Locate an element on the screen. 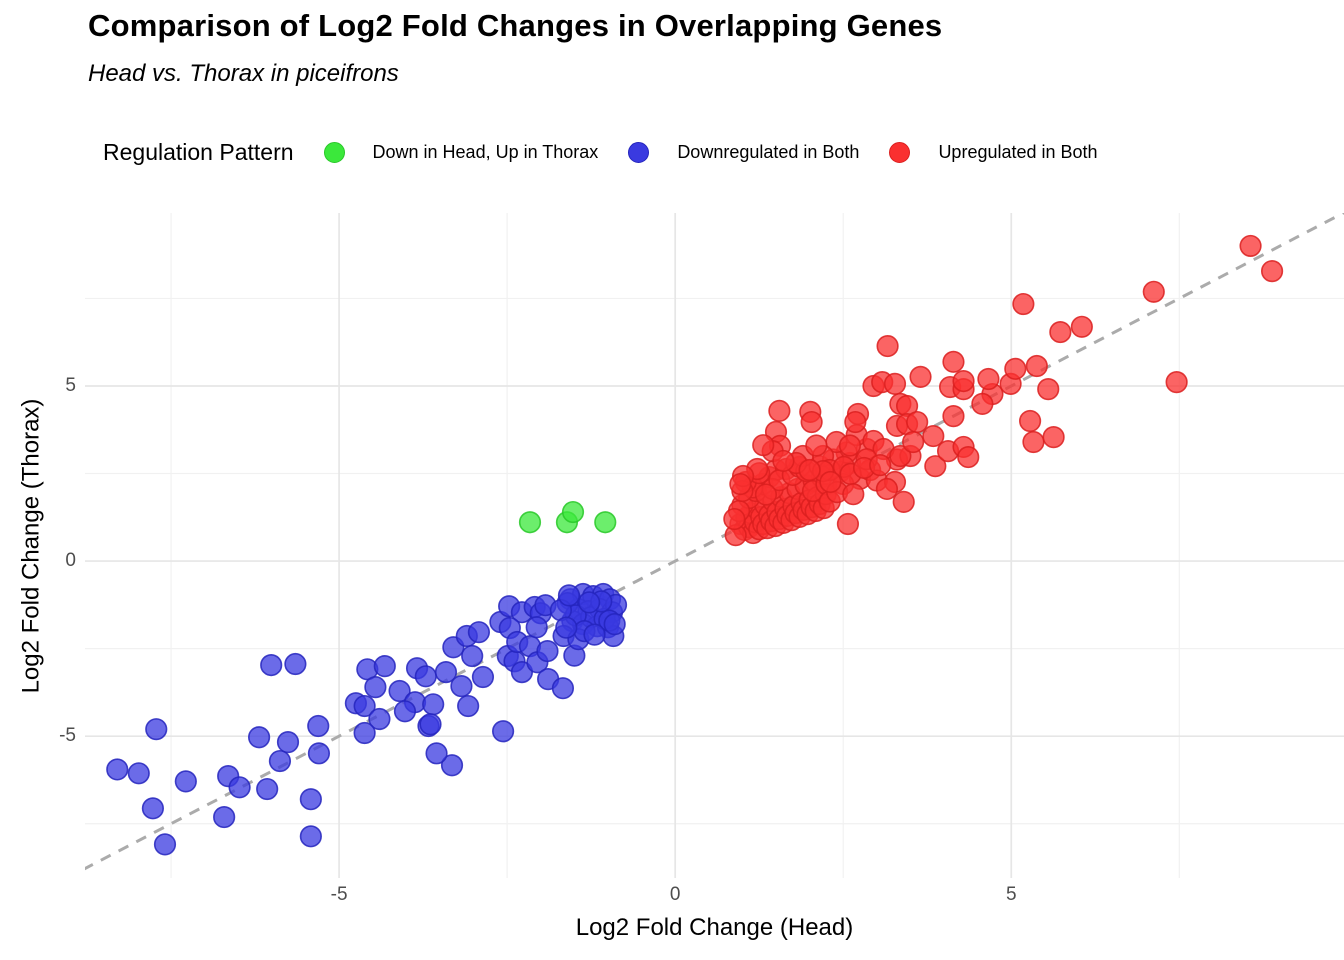 This screenshot has width=1344, height=960. legend-item-label: Upregulated in Both is located at coordinates (1018, 151).